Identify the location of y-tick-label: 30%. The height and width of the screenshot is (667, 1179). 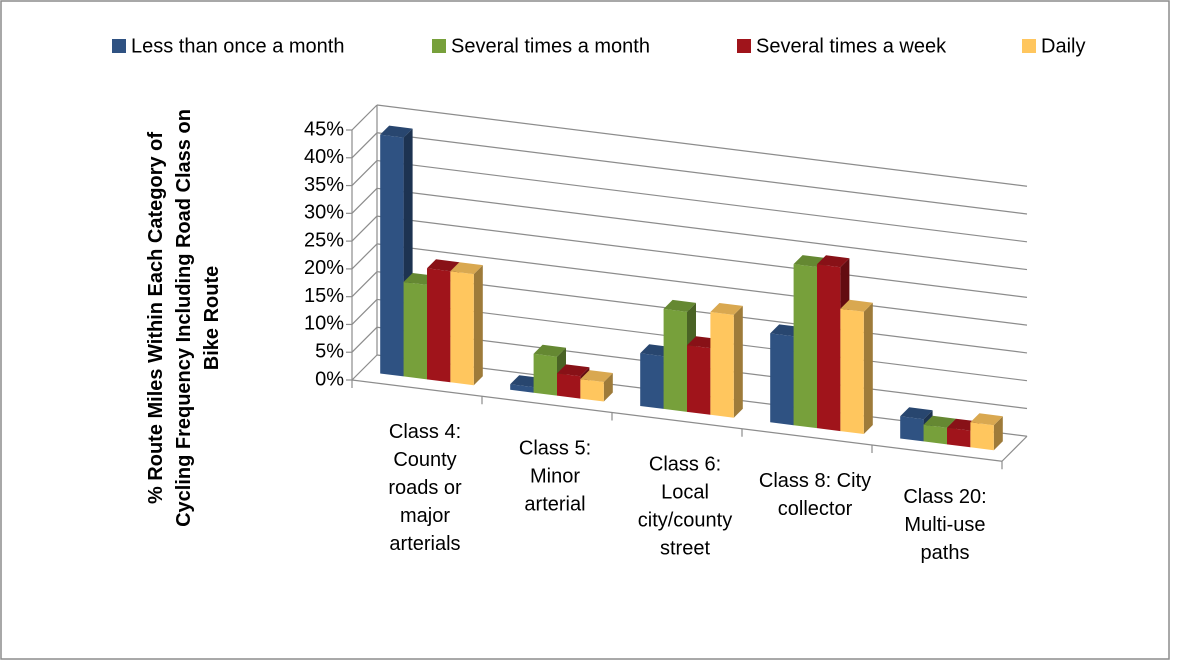
(324, 213).